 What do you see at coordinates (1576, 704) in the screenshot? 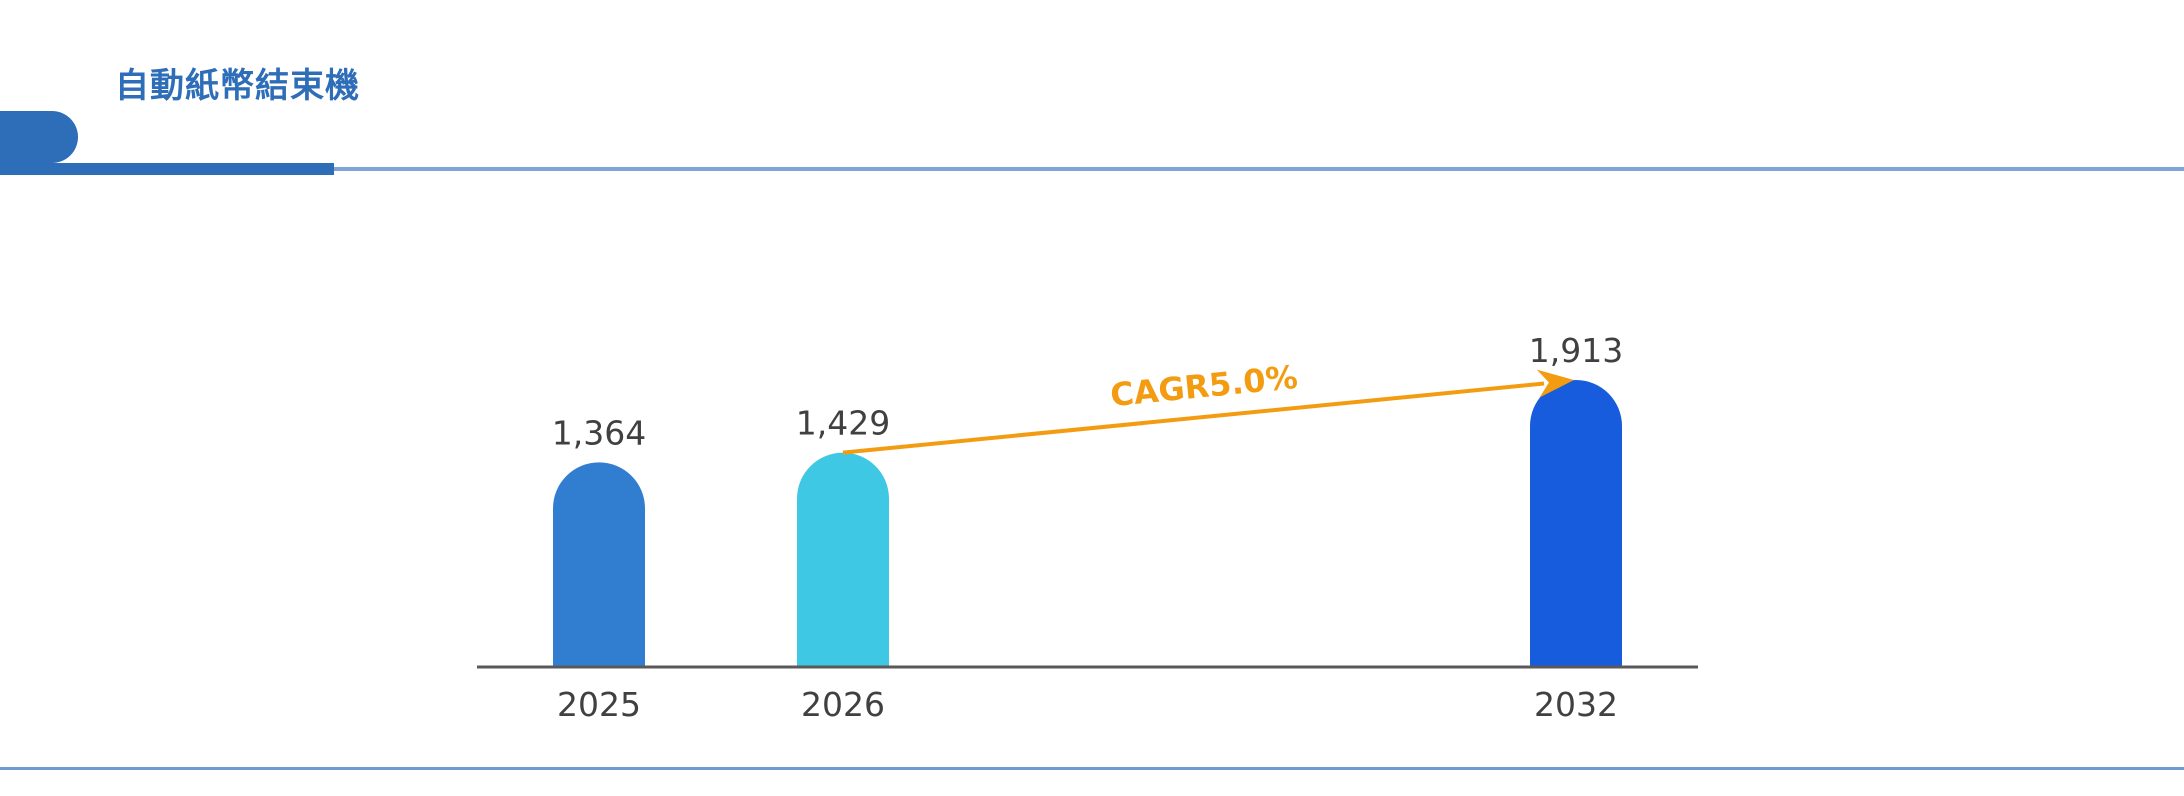
I see `x-tick-label: 2032` at bounding box center [1576, 704].